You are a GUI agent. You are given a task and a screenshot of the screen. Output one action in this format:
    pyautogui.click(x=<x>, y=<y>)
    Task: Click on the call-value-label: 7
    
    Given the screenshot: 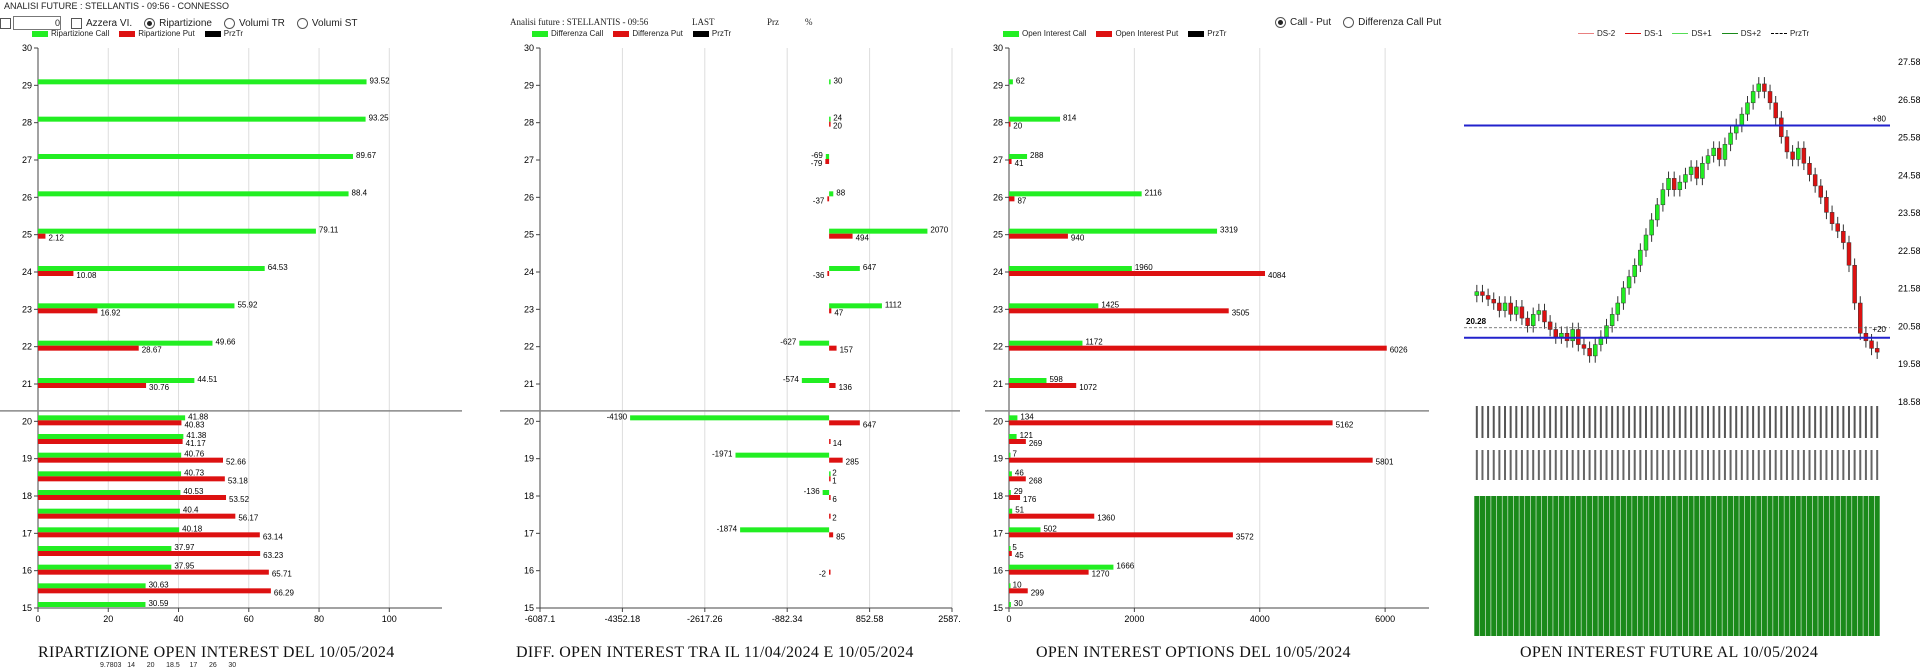 What is the action you would take?
    pyautogui.click(x=1014, y=454)
    